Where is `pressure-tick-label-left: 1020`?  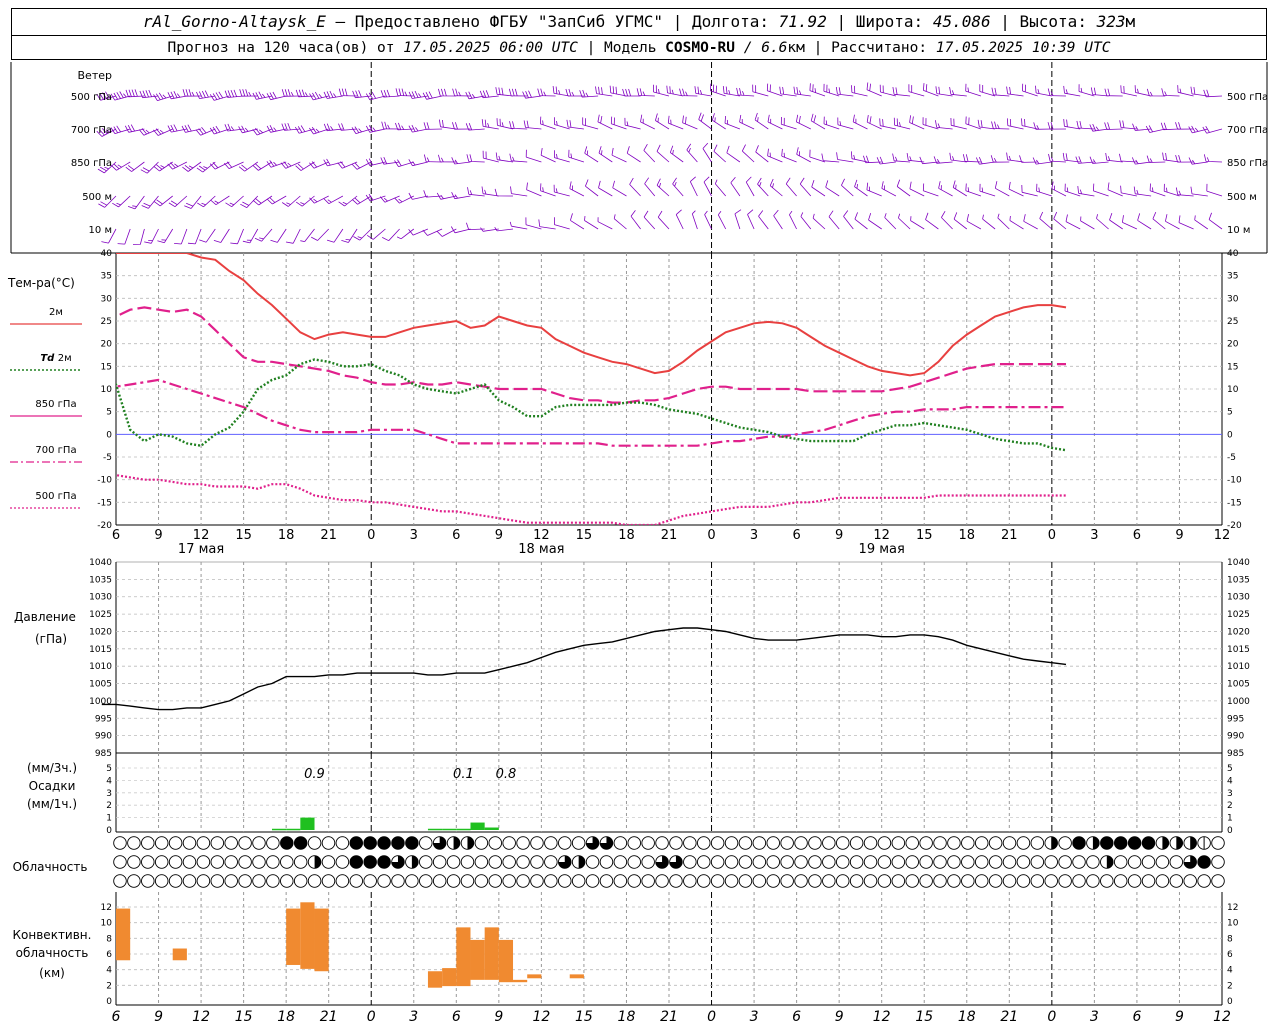
pressure-tick-label-left: 1020 is located at coordinates (100, 632).